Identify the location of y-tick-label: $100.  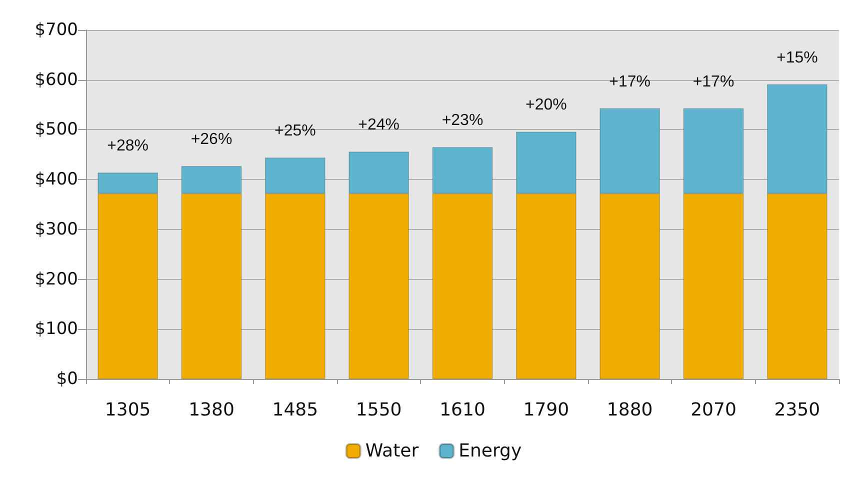
(56, 329).